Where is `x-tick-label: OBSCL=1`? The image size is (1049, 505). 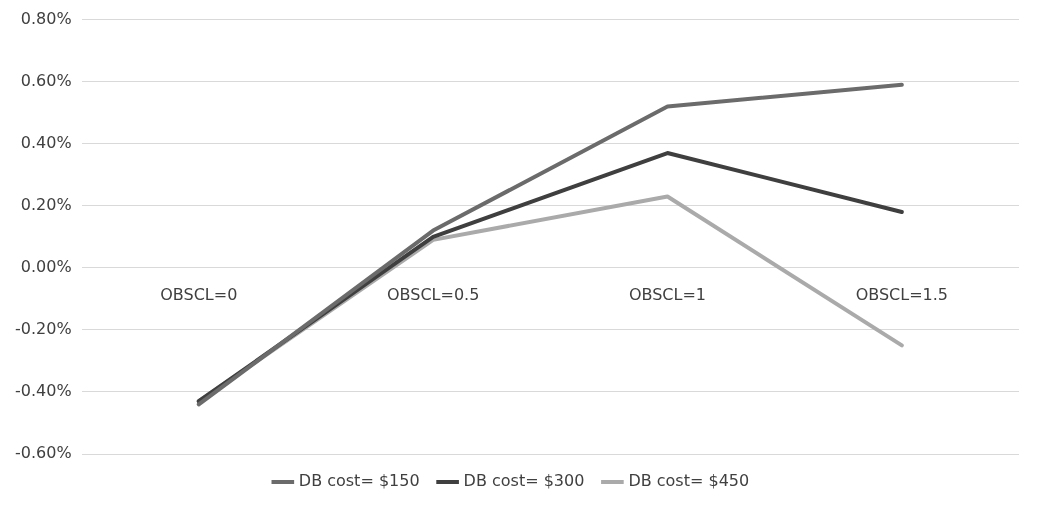
x-tick-label: OBSCL=1 is located at coordinates (667, 294).